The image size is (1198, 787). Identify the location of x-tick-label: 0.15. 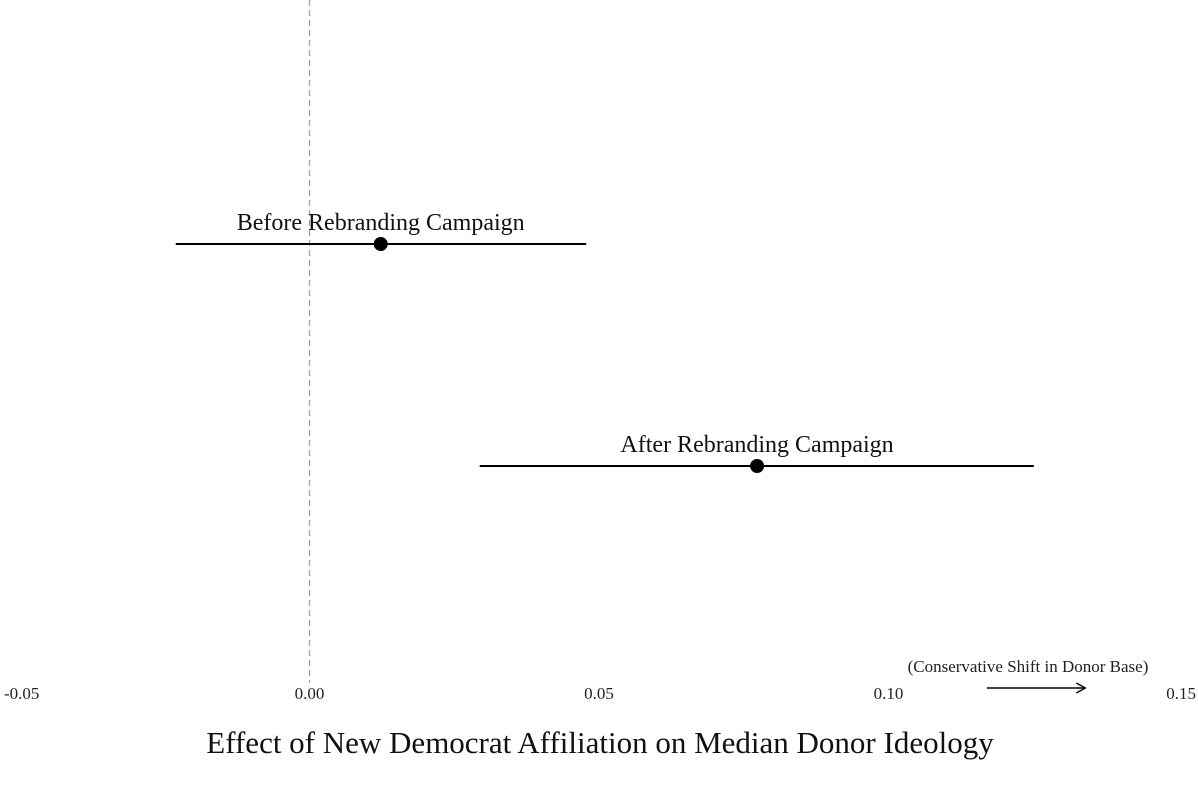
(1181, 693).